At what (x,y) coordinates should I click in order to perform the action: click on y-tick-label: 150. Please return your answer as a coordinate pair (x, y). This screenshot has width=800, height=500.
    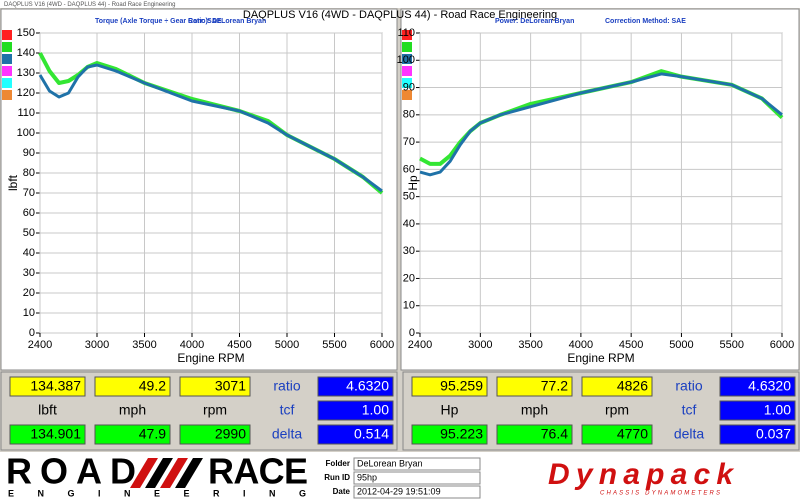
    Looking at the image, I should click on (26, 33).